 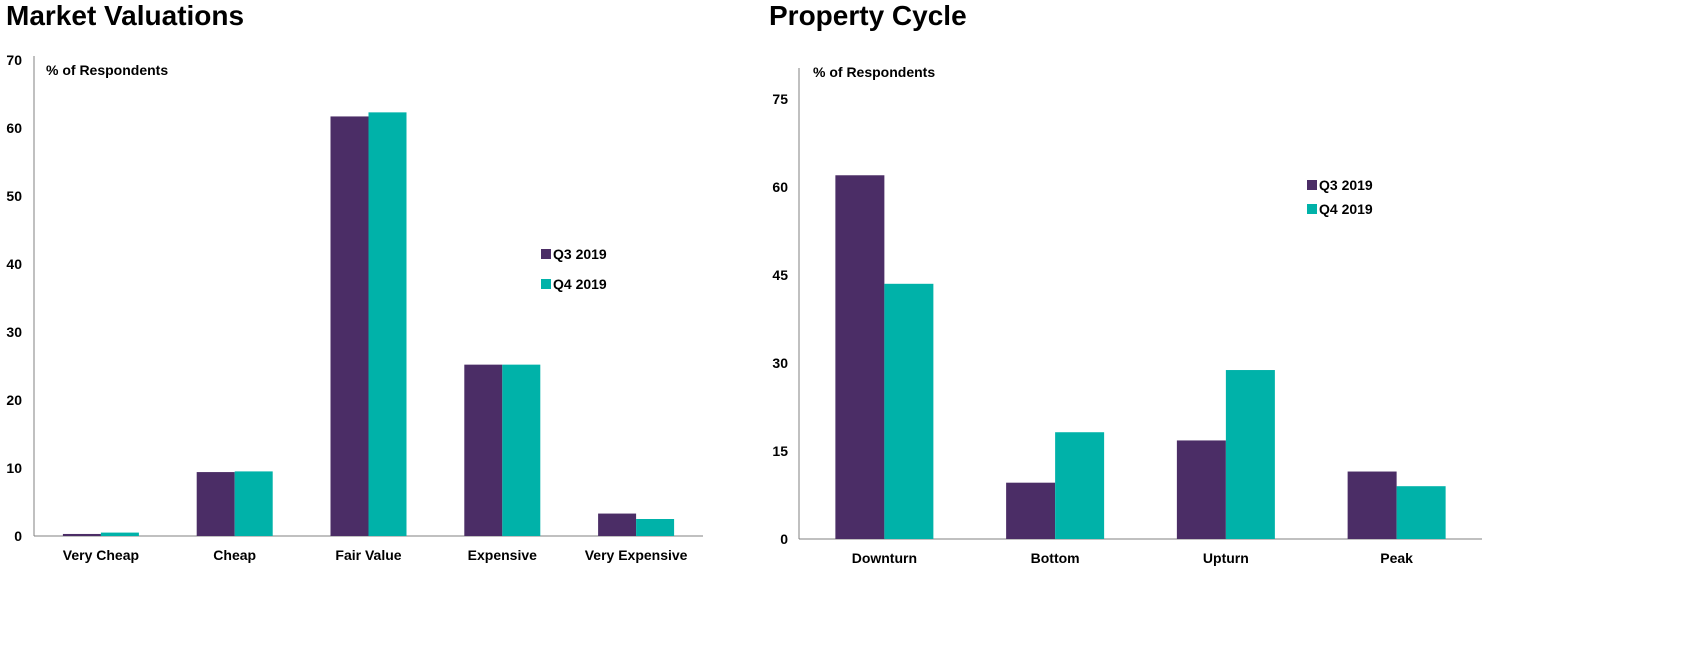 I want to click on x-tick-label: Bottom, so click(x=1055, y=558).